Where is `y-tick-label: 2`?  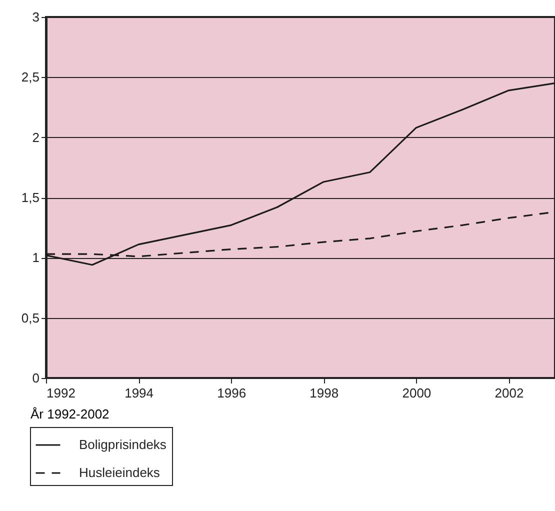 y-tick-label: 2 is located at coordinates (36, 137).